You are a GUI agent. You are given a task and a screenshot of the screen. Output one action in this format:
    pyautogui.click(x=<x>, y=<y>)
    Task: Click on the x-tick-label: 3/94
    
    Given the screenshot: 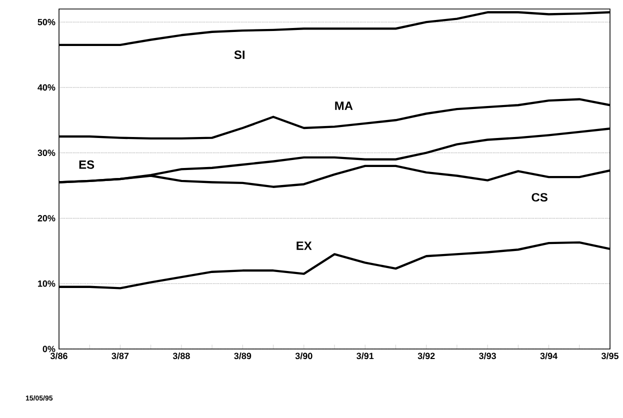 What is the action you would take?
    pyautogui.click(x=549, y=356)
    